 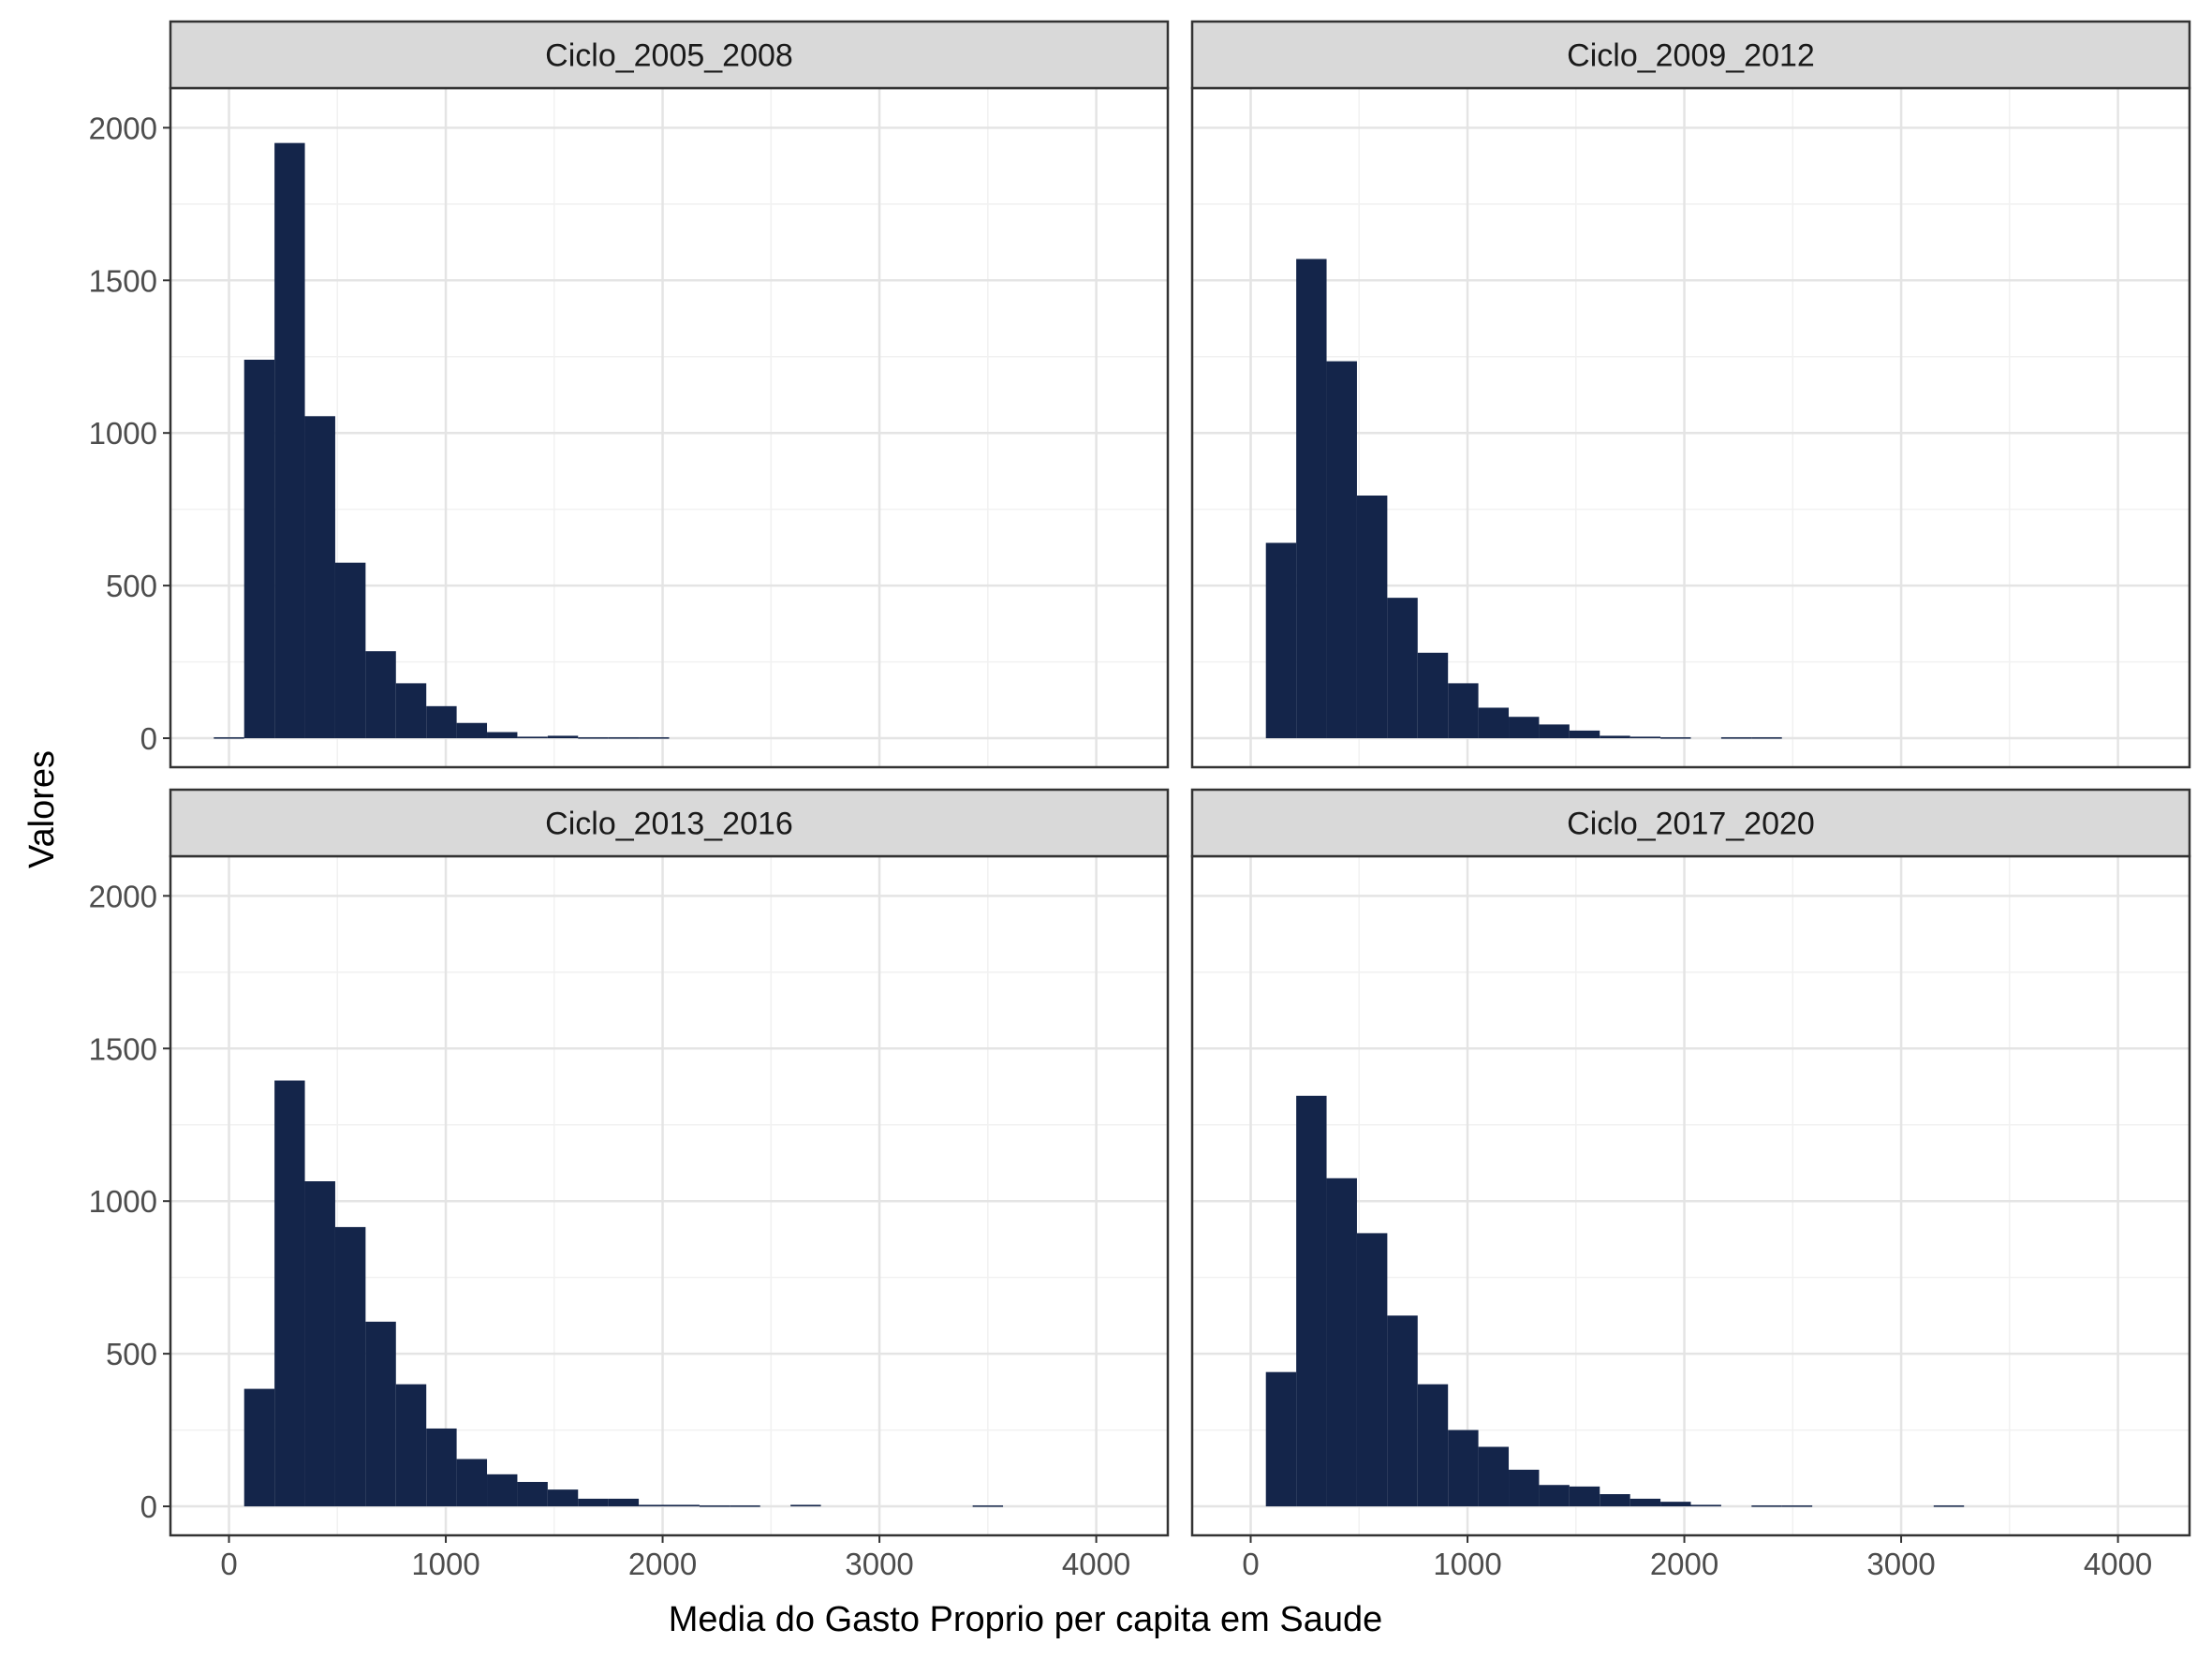 I want to click on facet-strip-label: Ciclo_2005_2008, so click(x=669, y=56).